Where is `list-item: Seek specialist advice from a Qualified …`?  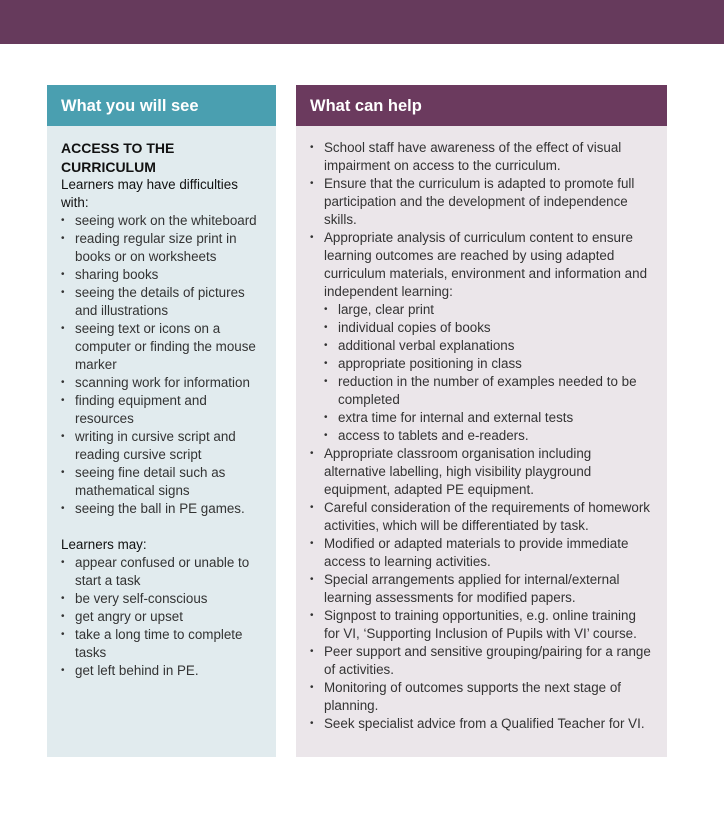 list-item: Seek specialist advice from a Qualified … is located at coordinates (481, 724).